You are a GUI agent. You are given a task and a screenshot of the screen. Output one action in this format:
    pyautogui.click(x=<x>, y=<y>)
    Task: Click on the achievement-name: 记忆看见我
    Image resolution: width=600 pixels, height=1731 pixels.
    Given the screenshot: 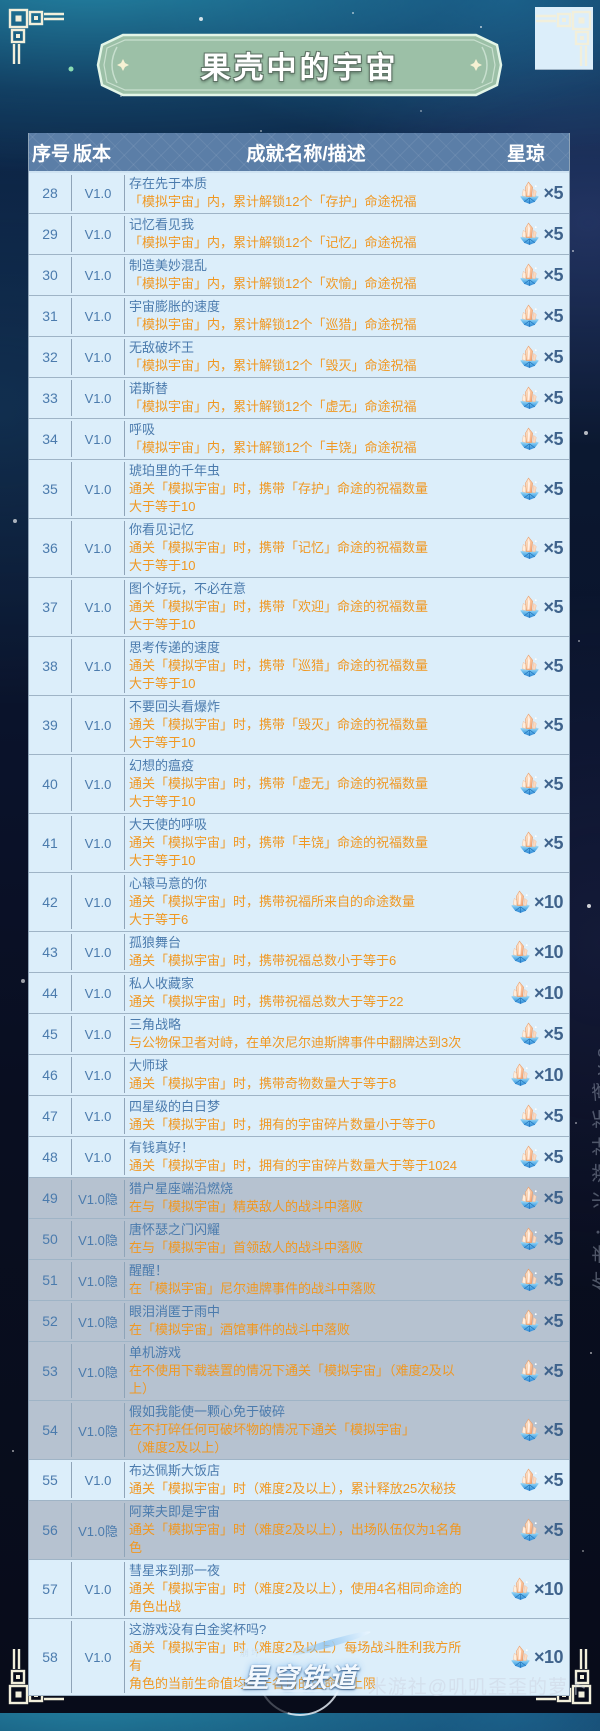 What is the action you would take?
    pyautogui.click(x=162, y=224)
    